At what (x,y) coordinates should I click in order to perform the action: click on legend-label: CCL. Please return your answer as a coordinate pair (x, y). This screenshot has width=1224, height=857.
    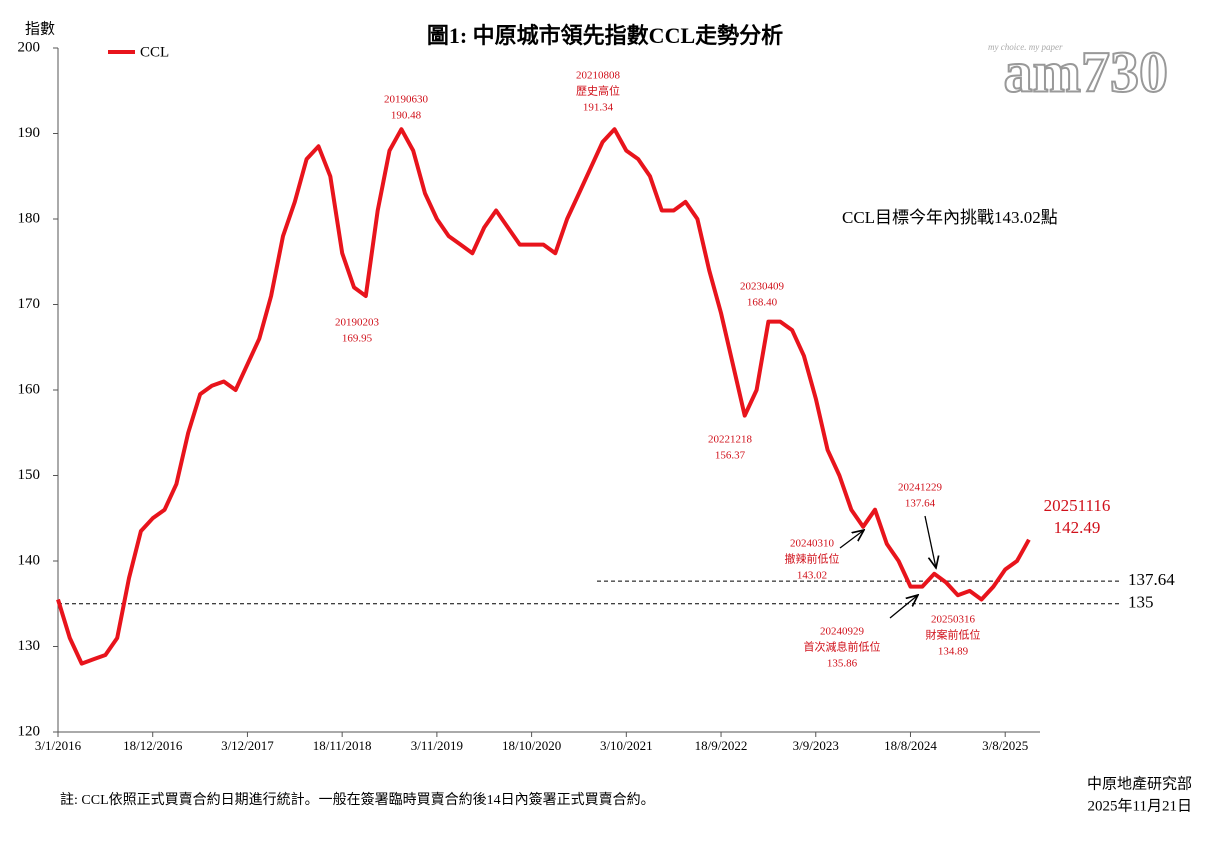
    Looking at the image, I should click on (154, 52).